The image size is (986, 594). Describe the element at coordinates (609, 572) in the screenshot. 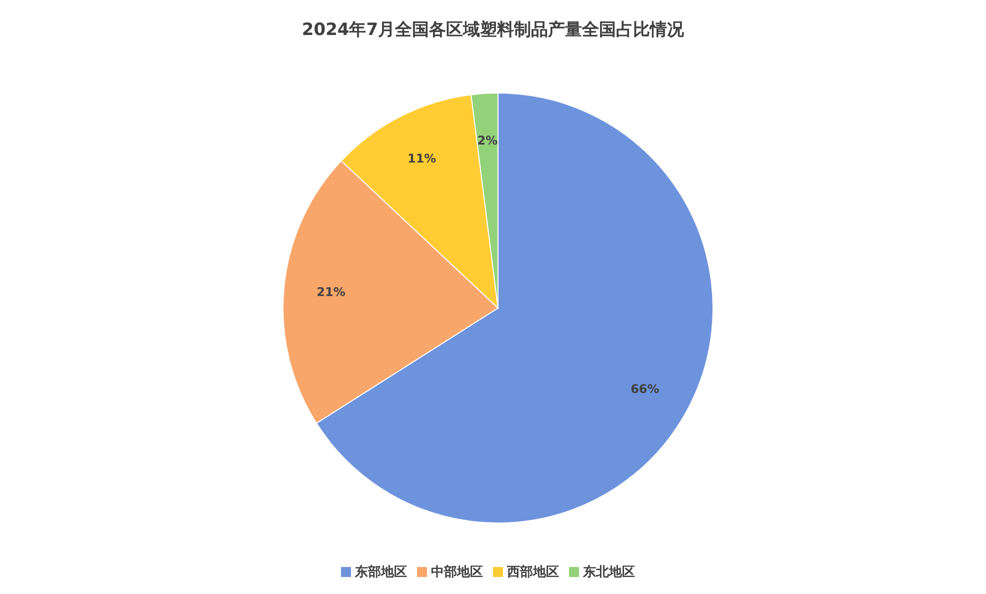

I see `legend-label: 东北地区` at that location.